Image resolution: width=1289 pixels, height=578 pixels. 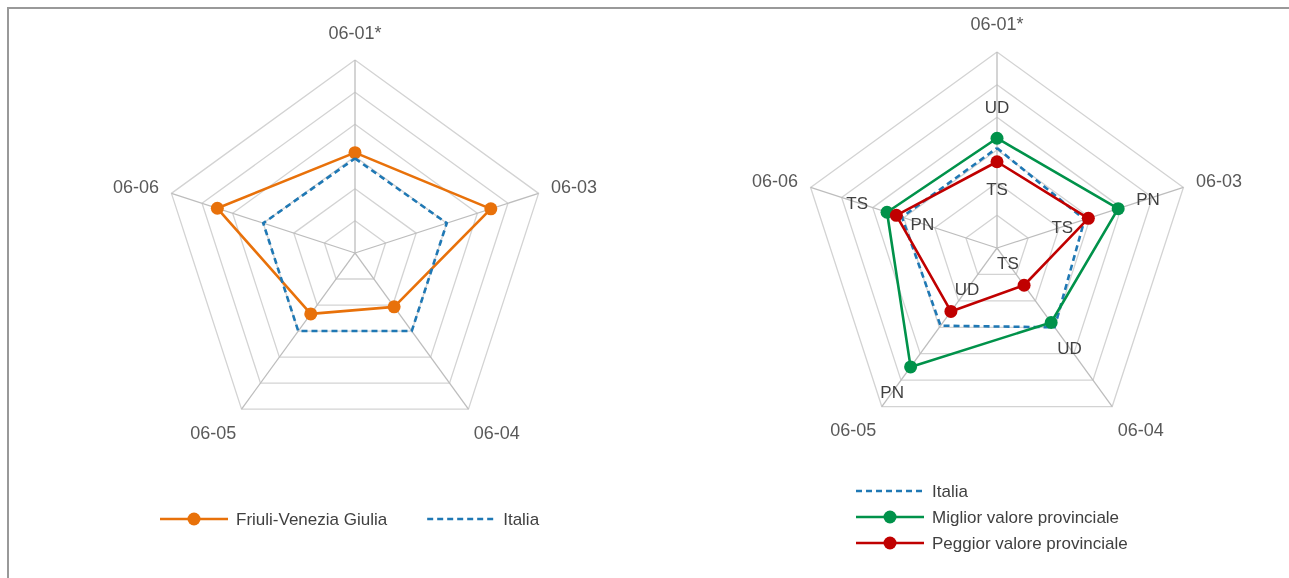 I want to click on legend-label: Peggior valore provinciale, so click(x=1030, y=543).